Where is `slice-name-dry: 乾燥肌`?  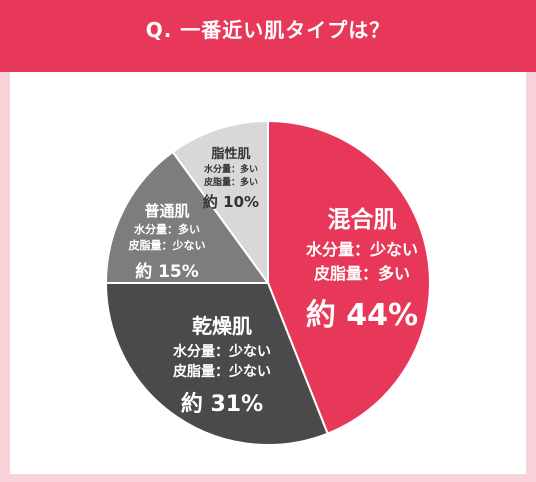 slice-name-dry: 乾燥肌 is located at coordinates (222, 326).